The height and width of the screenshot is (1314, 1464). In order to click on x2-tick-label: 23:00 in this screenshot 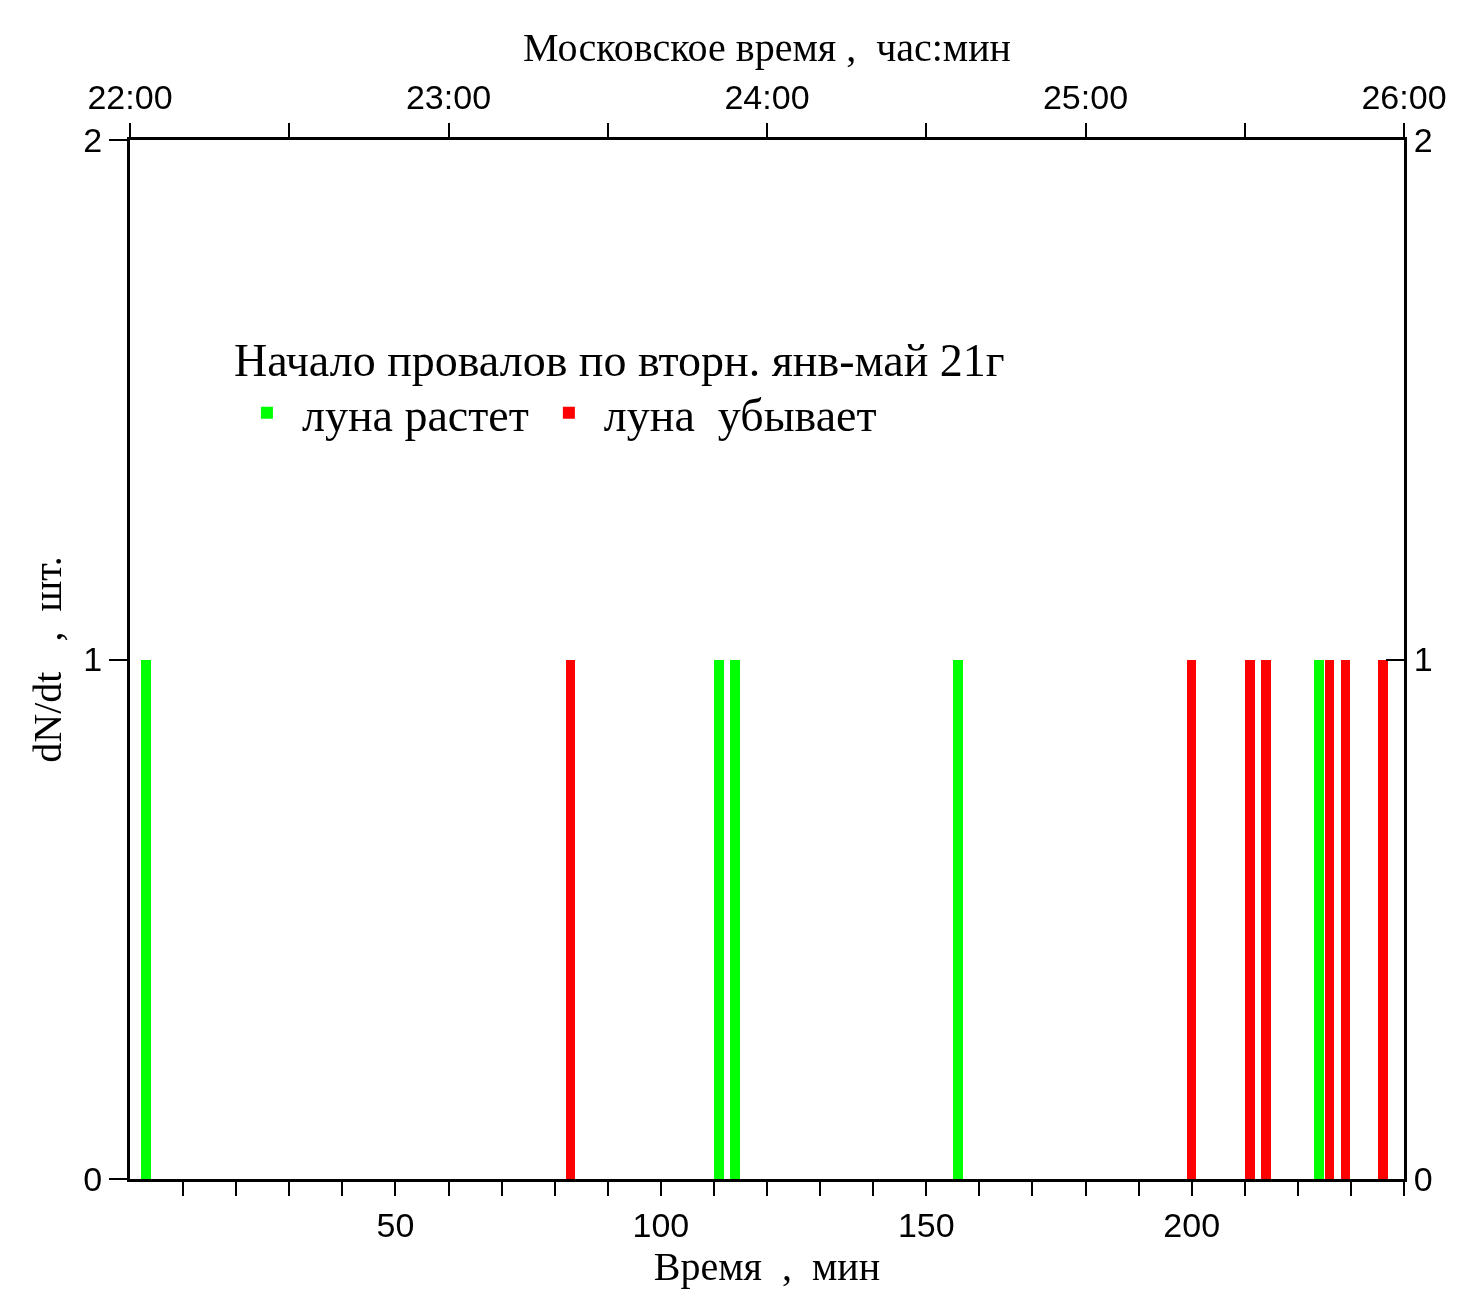, I will do `click(448, 97)`.